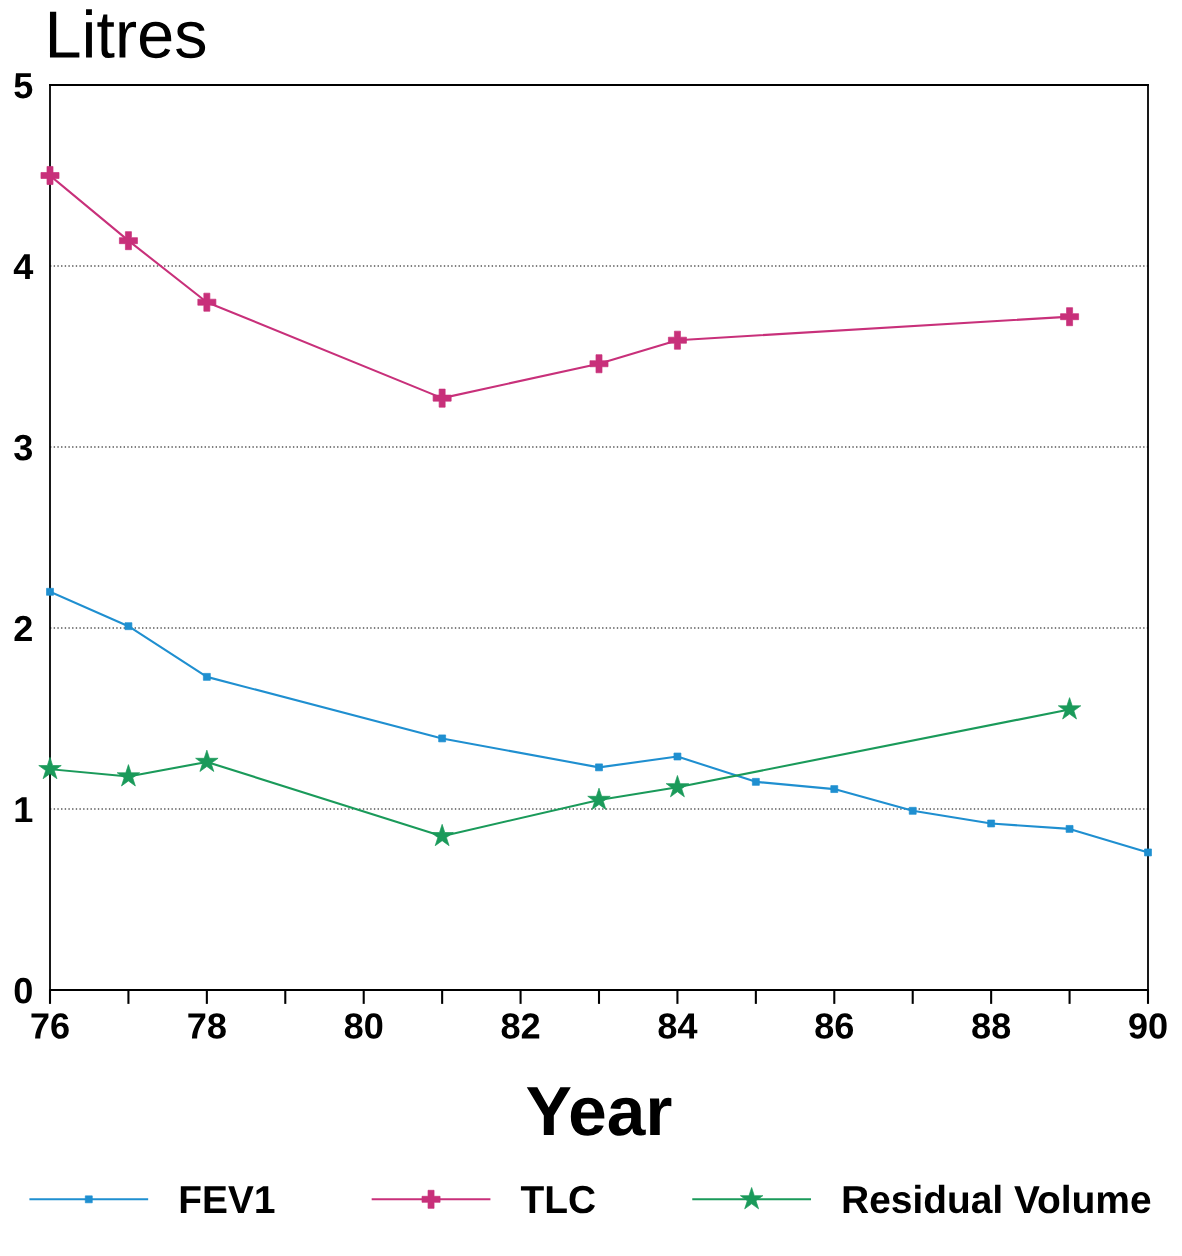  What do you see at coordinates (23, 267) in the screenshot?
I see `y-tick-label: 4` at bounding box center [23, 267].